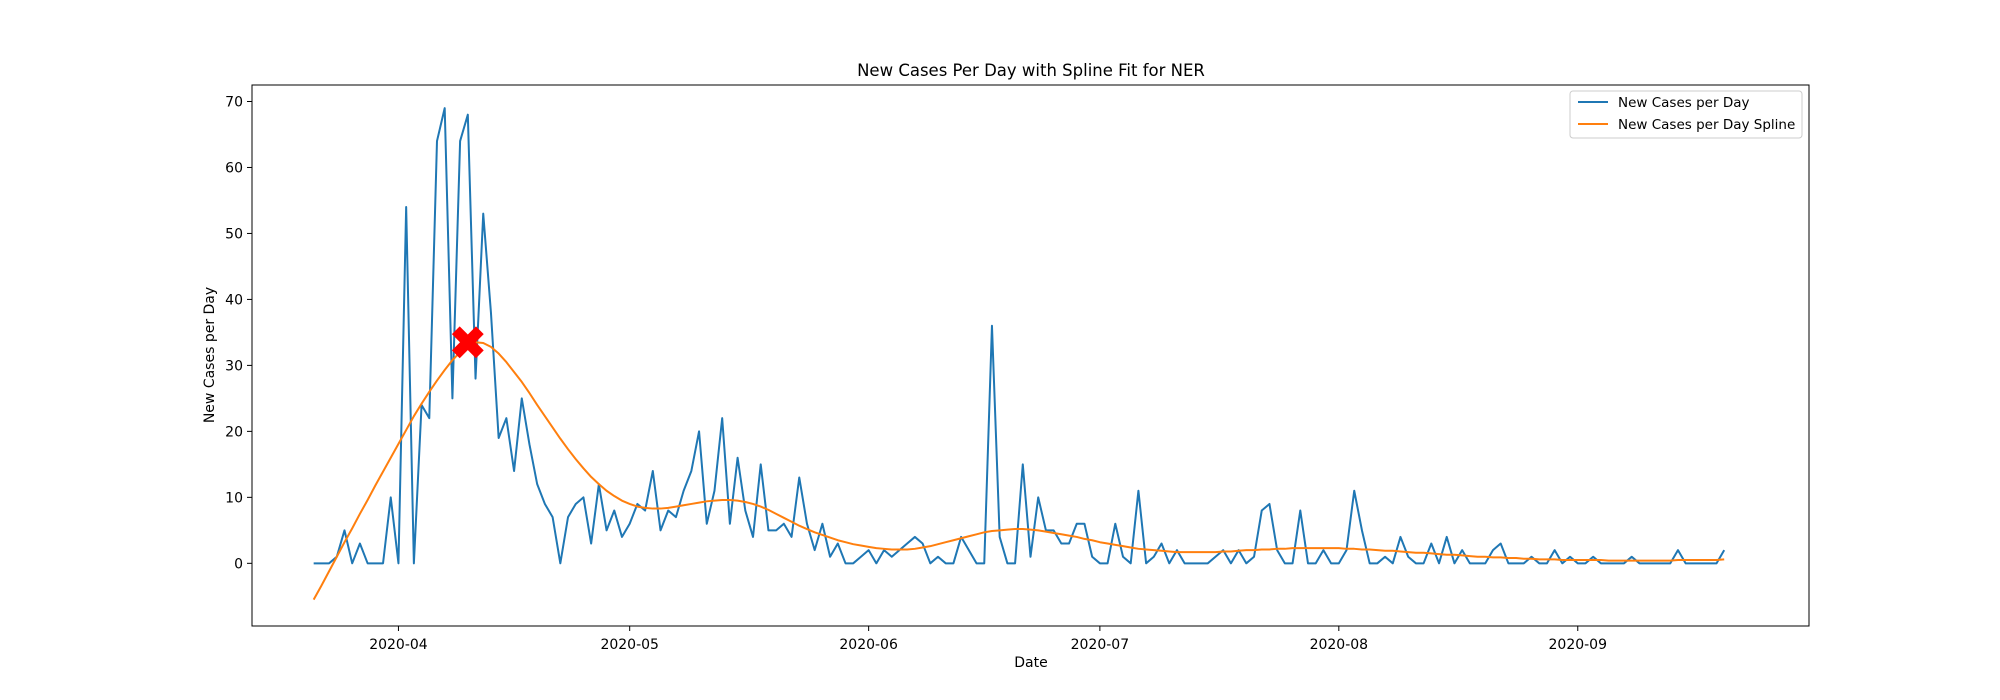 The width and height of the screenshot is (2000, 700). Describe the element at coordinates (234, 234) in the screenshot. I see `y-tick-label: 50` at that location.